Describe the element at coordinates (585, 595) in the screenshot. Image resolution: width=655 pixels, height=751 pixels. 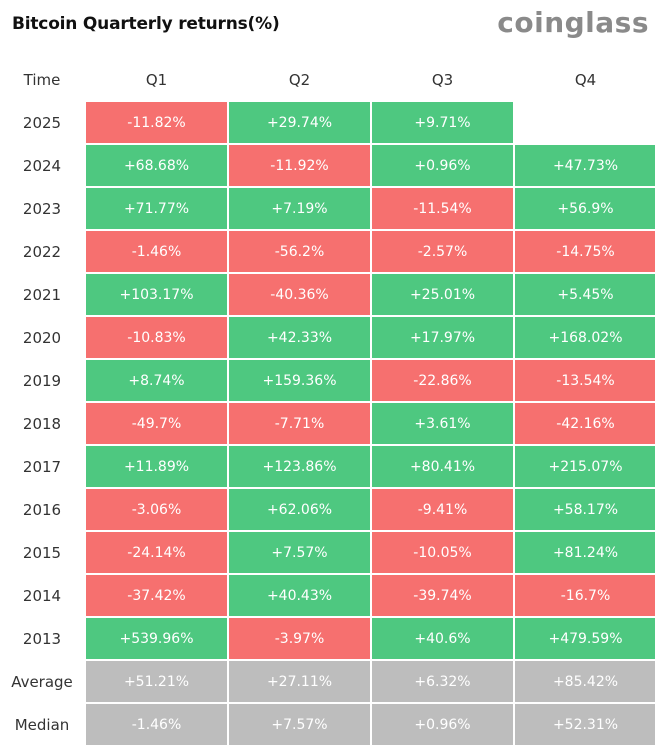
I see `return-cell: -16.7%` at that location.